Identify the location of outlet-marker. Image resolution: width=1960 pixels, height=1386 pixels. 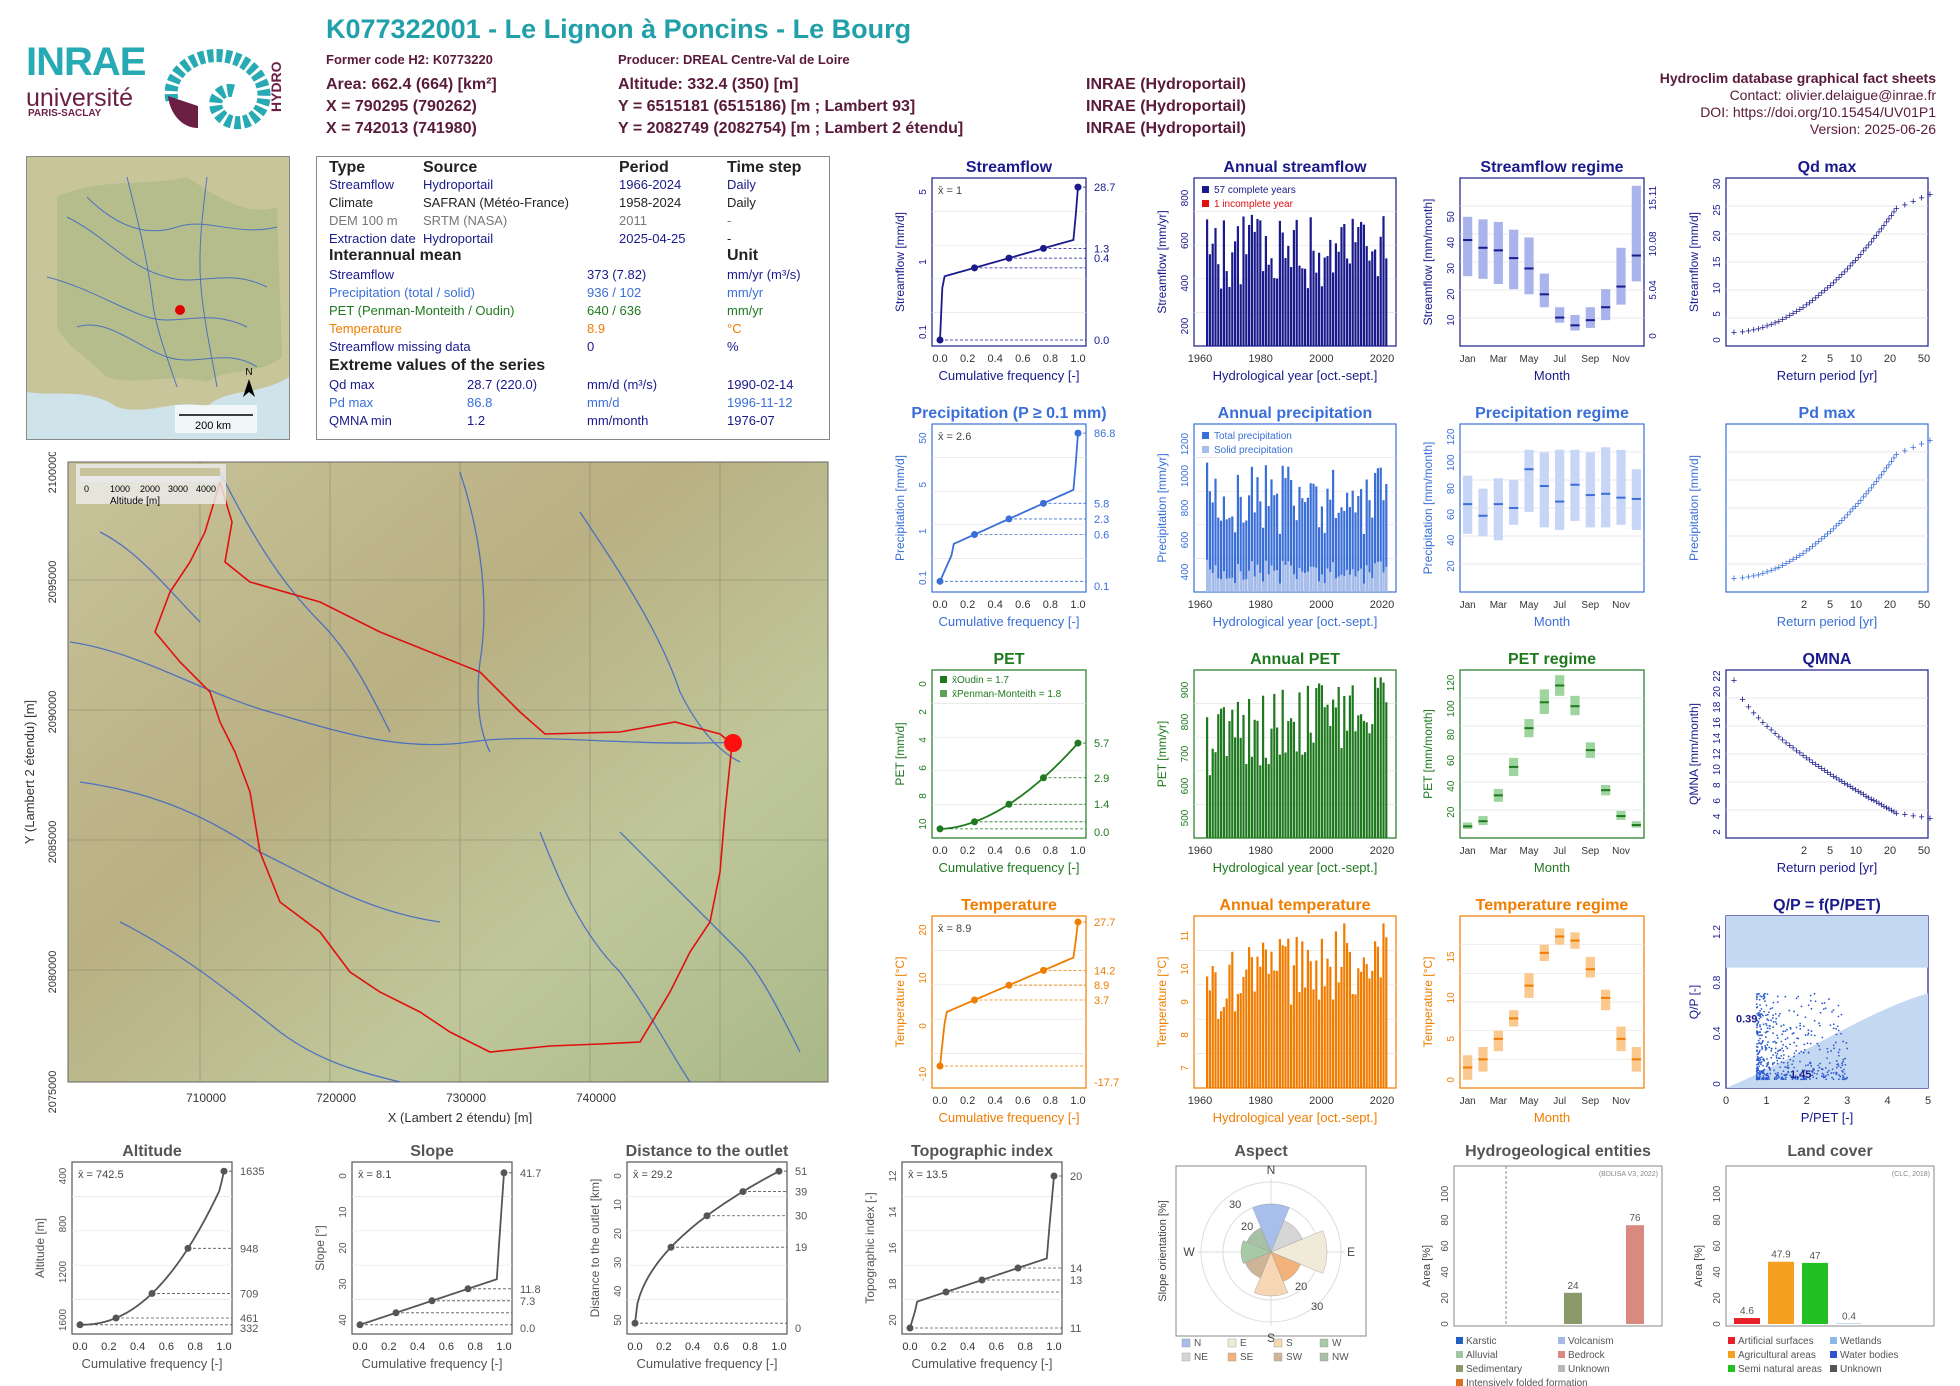
(733, 743).